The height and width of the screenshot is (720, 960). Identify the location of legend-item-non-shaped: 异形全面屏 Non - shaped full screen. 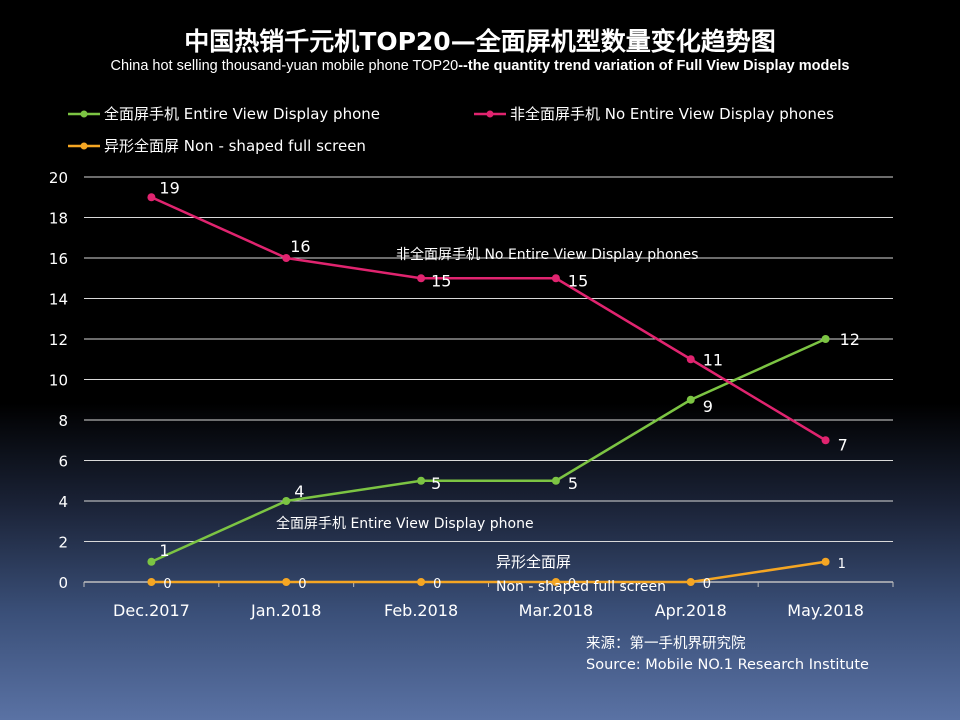
(217, 145).